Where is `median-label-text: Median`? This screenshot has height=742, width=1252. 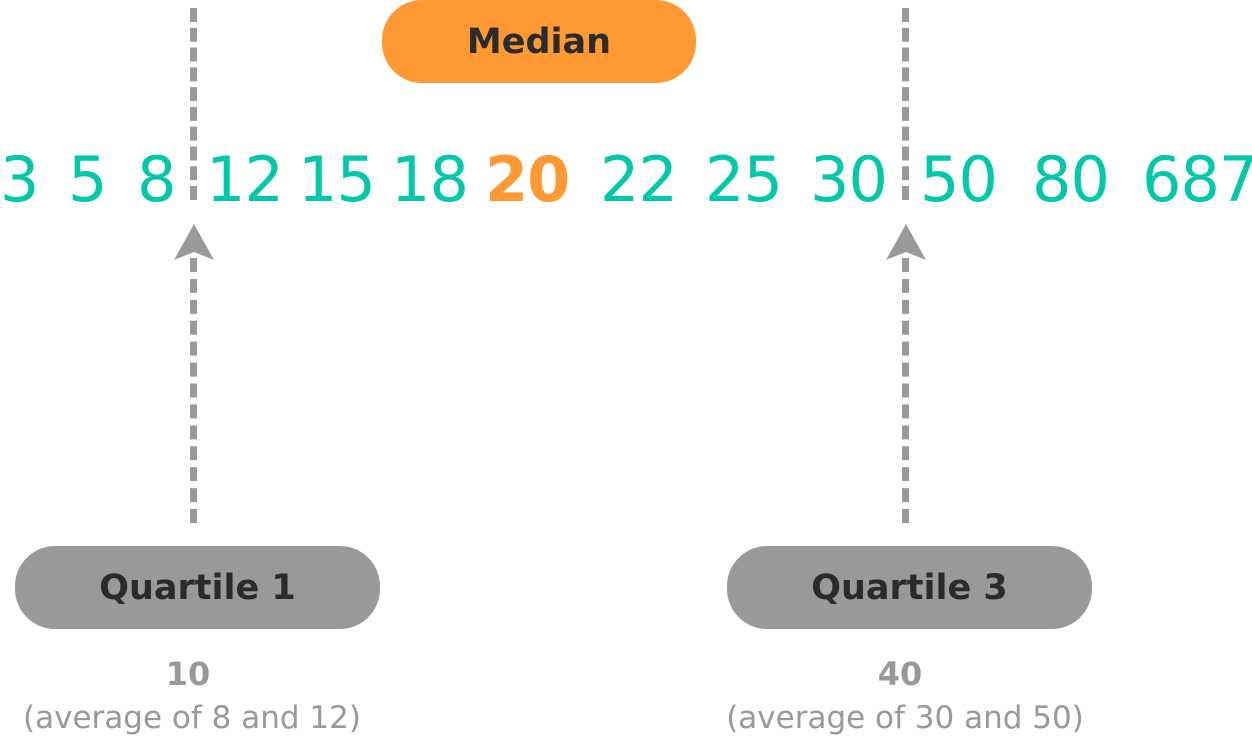 median-label-text: Median is located at coordinates (539, 41).